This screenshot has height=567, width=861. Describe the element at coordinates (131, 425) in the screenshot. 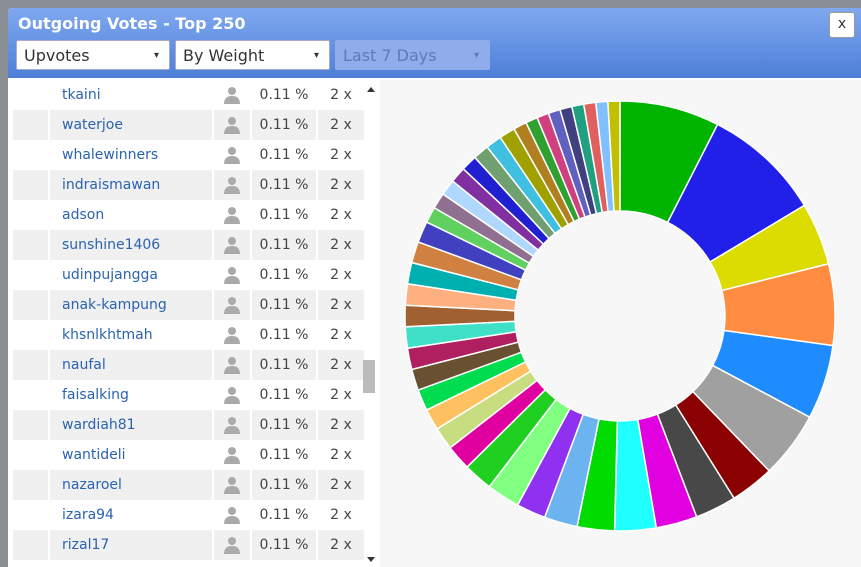

I see `voter-name: wardiah81` at that location.